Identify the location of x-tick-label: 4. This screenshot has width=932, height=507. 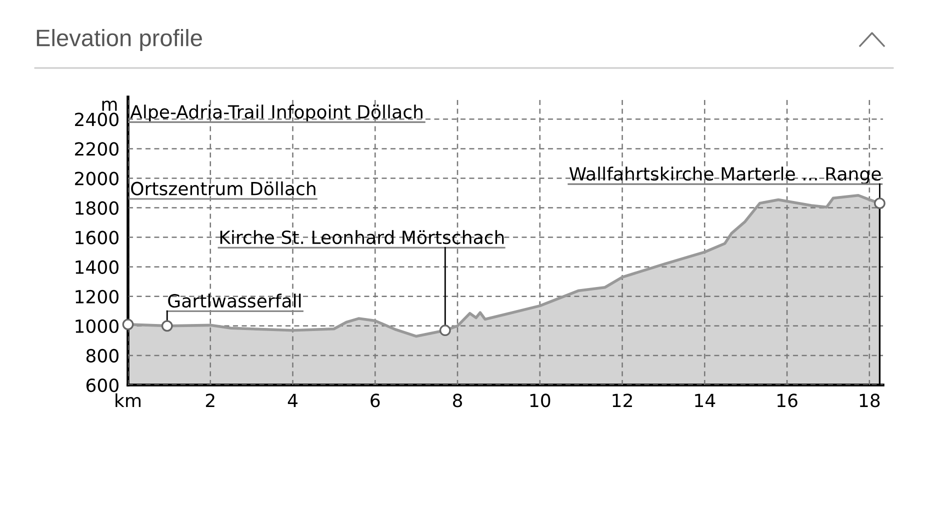
(293, 401).